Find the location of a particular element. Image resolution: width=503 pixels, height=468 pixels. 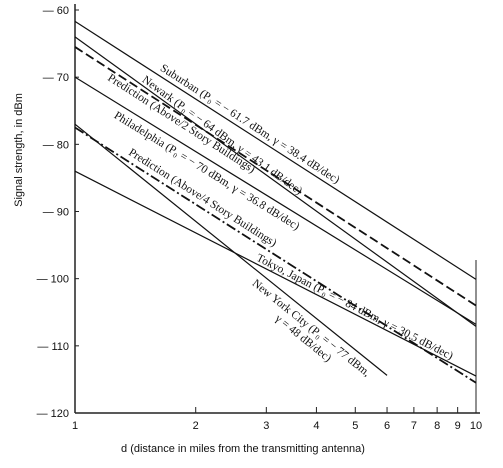

x-tick-label: 3 is located at coordinates (266, 426).